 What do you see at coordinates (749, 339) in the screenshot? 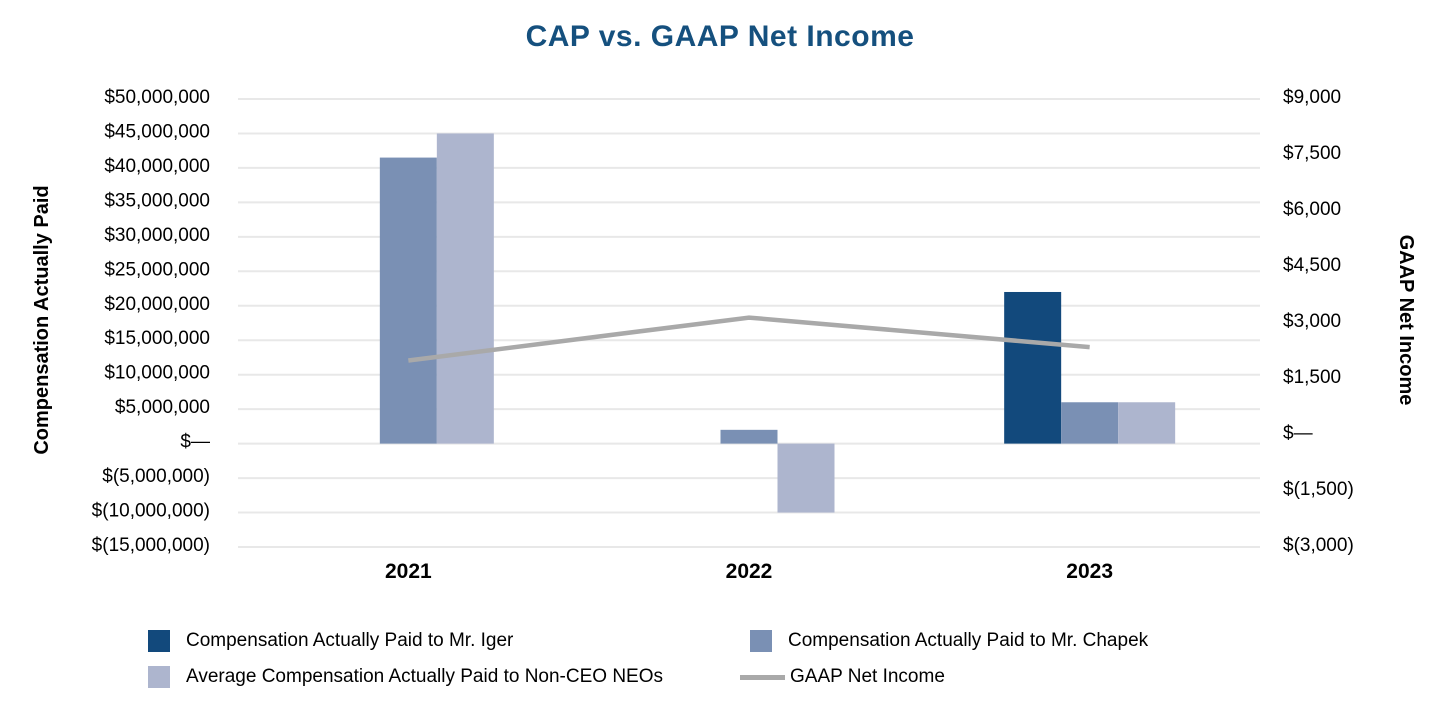
I see `gaap-net-income-line` at bounding box center [749, 339].